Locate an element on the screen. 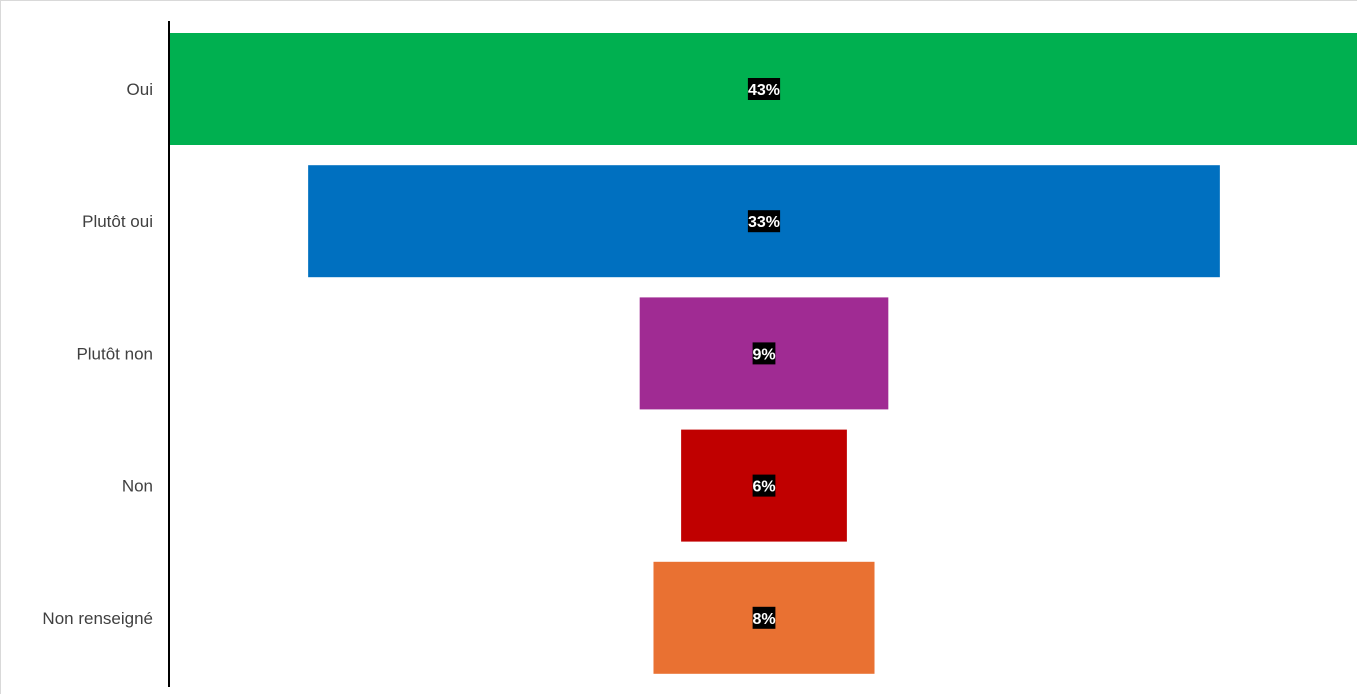 This screenshot has width=1357, height=695. data-label-3: 6% is located at coordinates (763, 487).